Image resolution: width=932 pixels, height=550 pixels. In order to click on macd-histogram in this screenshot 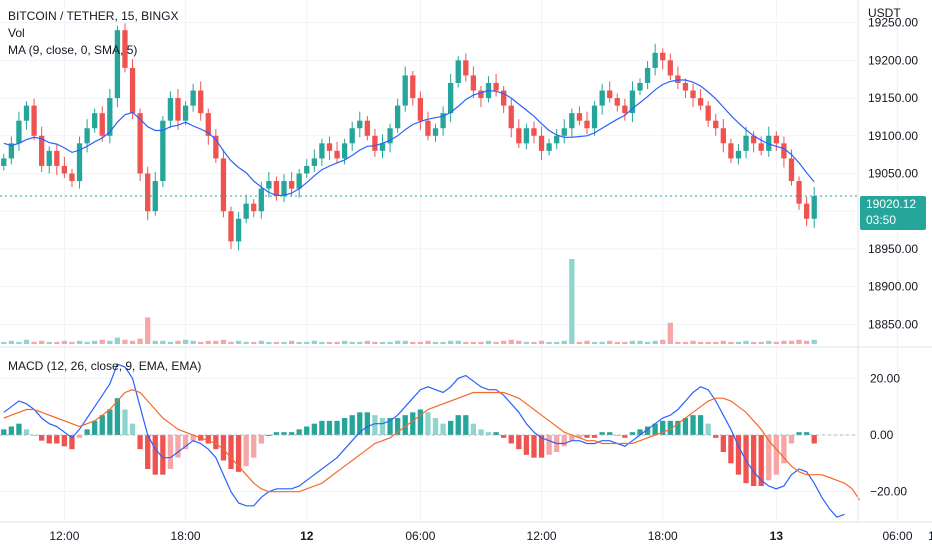, I will do `click(409, 442)`.